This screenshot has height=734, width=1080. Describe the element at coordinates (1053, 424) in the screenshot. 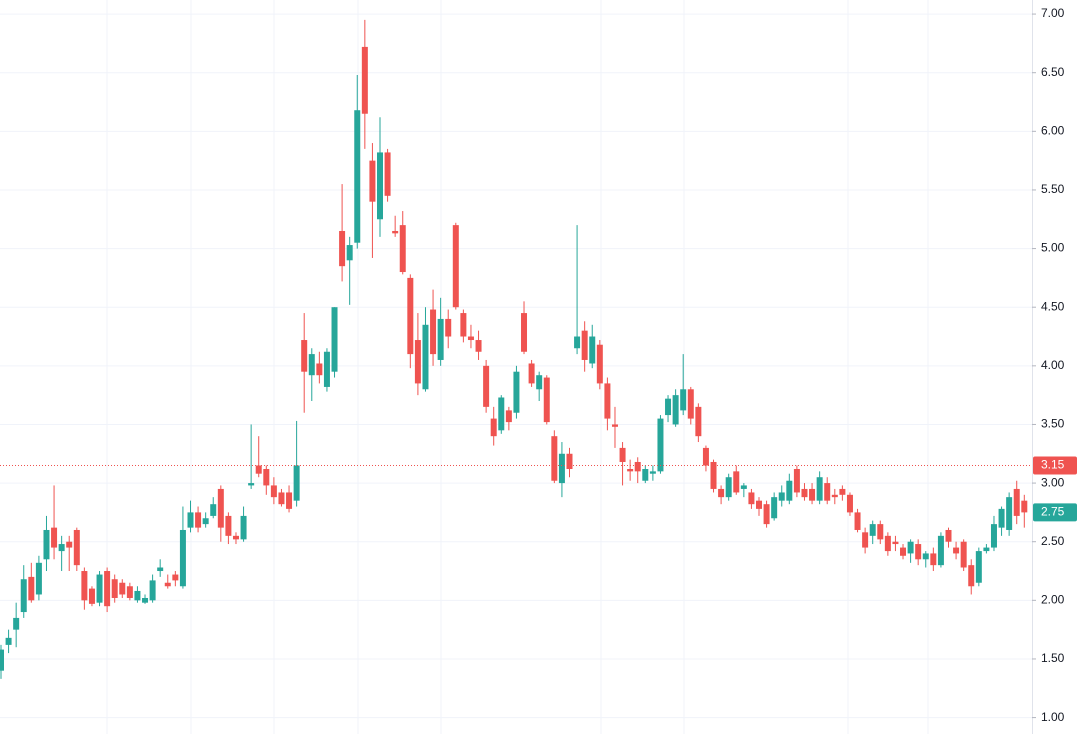

I see `y-tick-label: 3.50` at that location.